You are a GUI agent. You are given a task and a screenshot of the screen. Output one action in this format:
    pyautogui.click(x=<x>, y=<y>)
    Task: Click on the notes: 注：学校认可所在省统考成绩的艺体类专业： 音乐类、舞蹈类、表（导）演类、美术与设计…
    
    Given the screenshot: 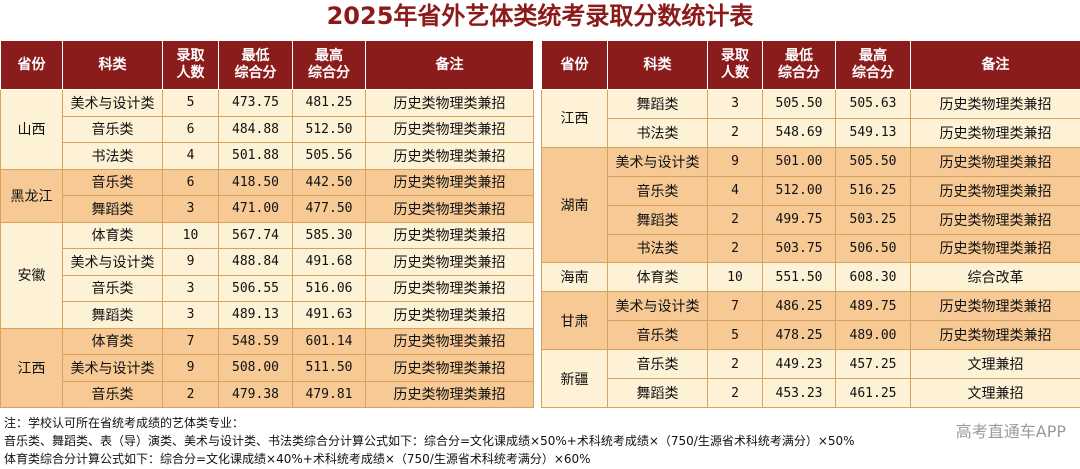 What is the action you would take?
    pyautogui.click(x=429, y=441)
    